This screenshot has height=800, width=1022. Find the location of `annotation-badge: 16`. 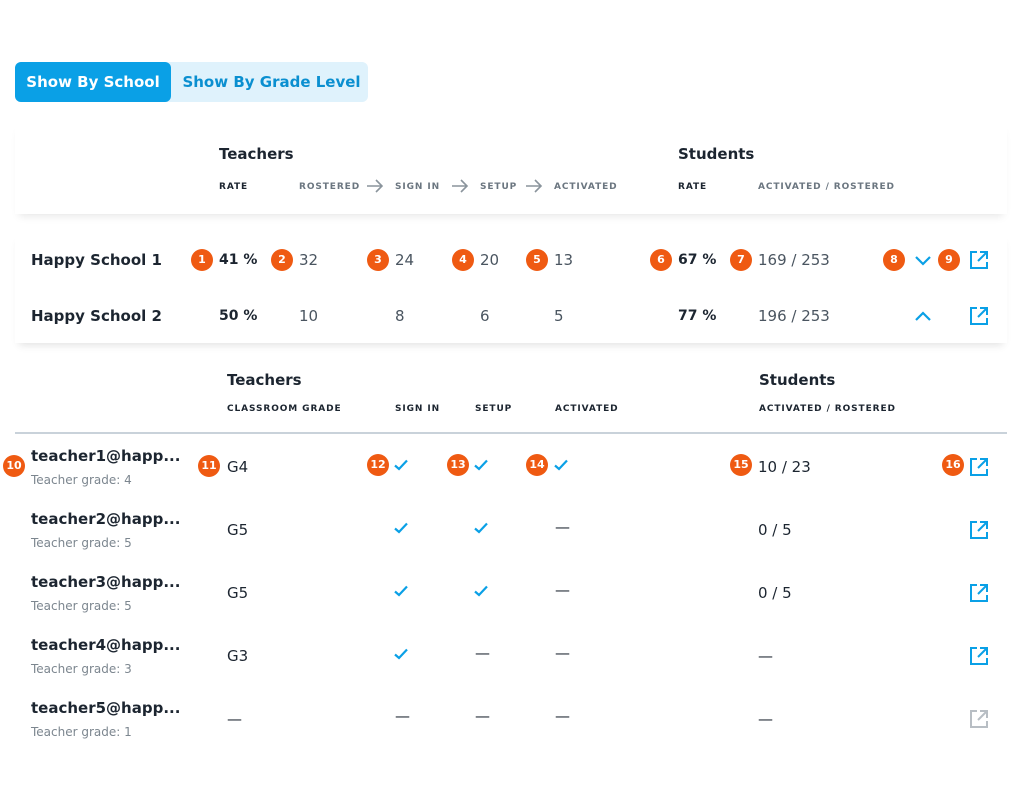

annotation-badge: 16 is located at coordinates (953, 465).